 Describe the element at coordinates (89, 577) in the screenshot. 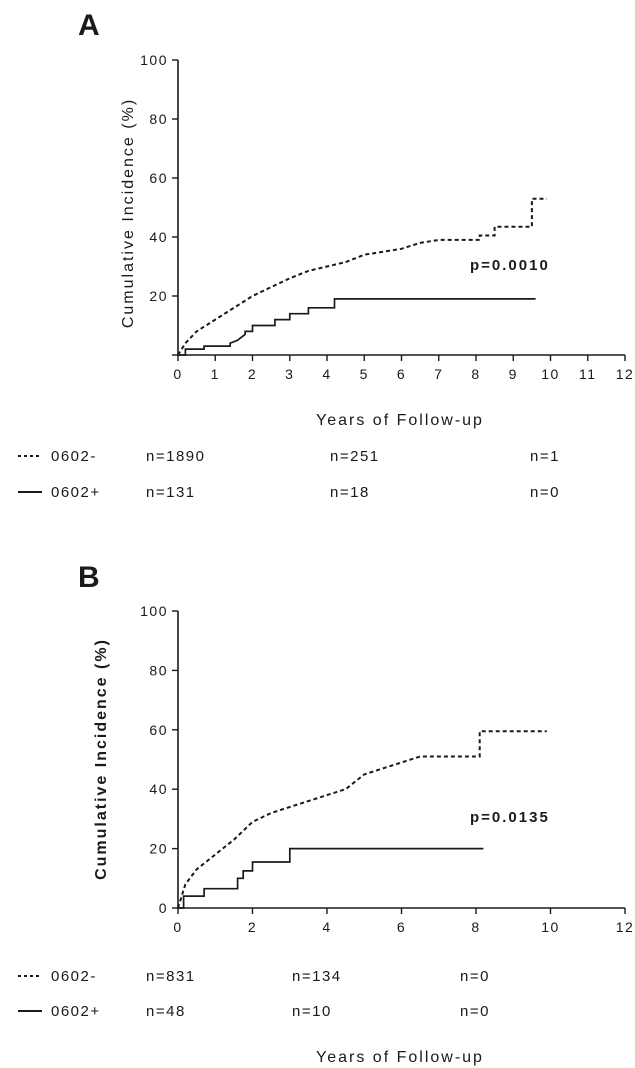

I see `panel-b-label: B` at that location.